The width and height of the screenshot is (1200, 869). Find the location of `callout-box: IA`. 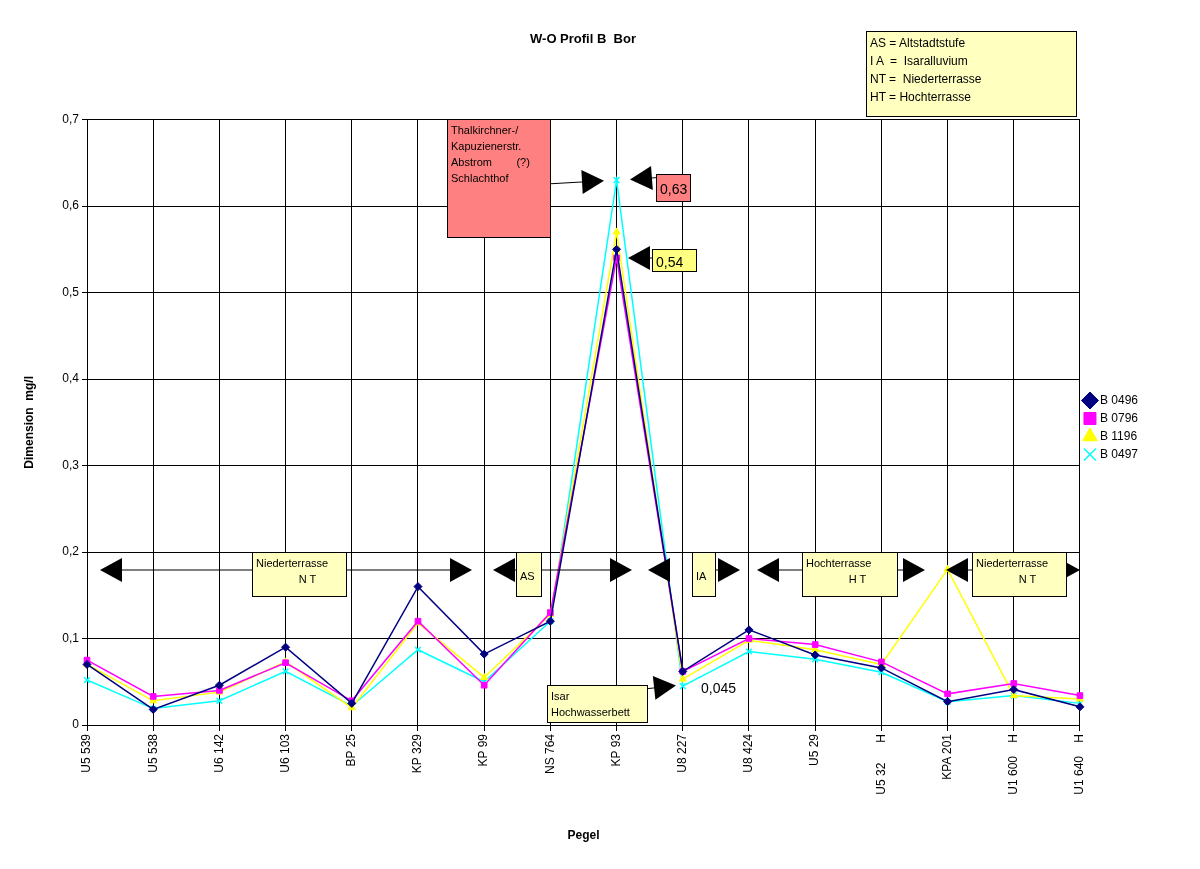

callout-box: IA is located at coordinates (704, 574).